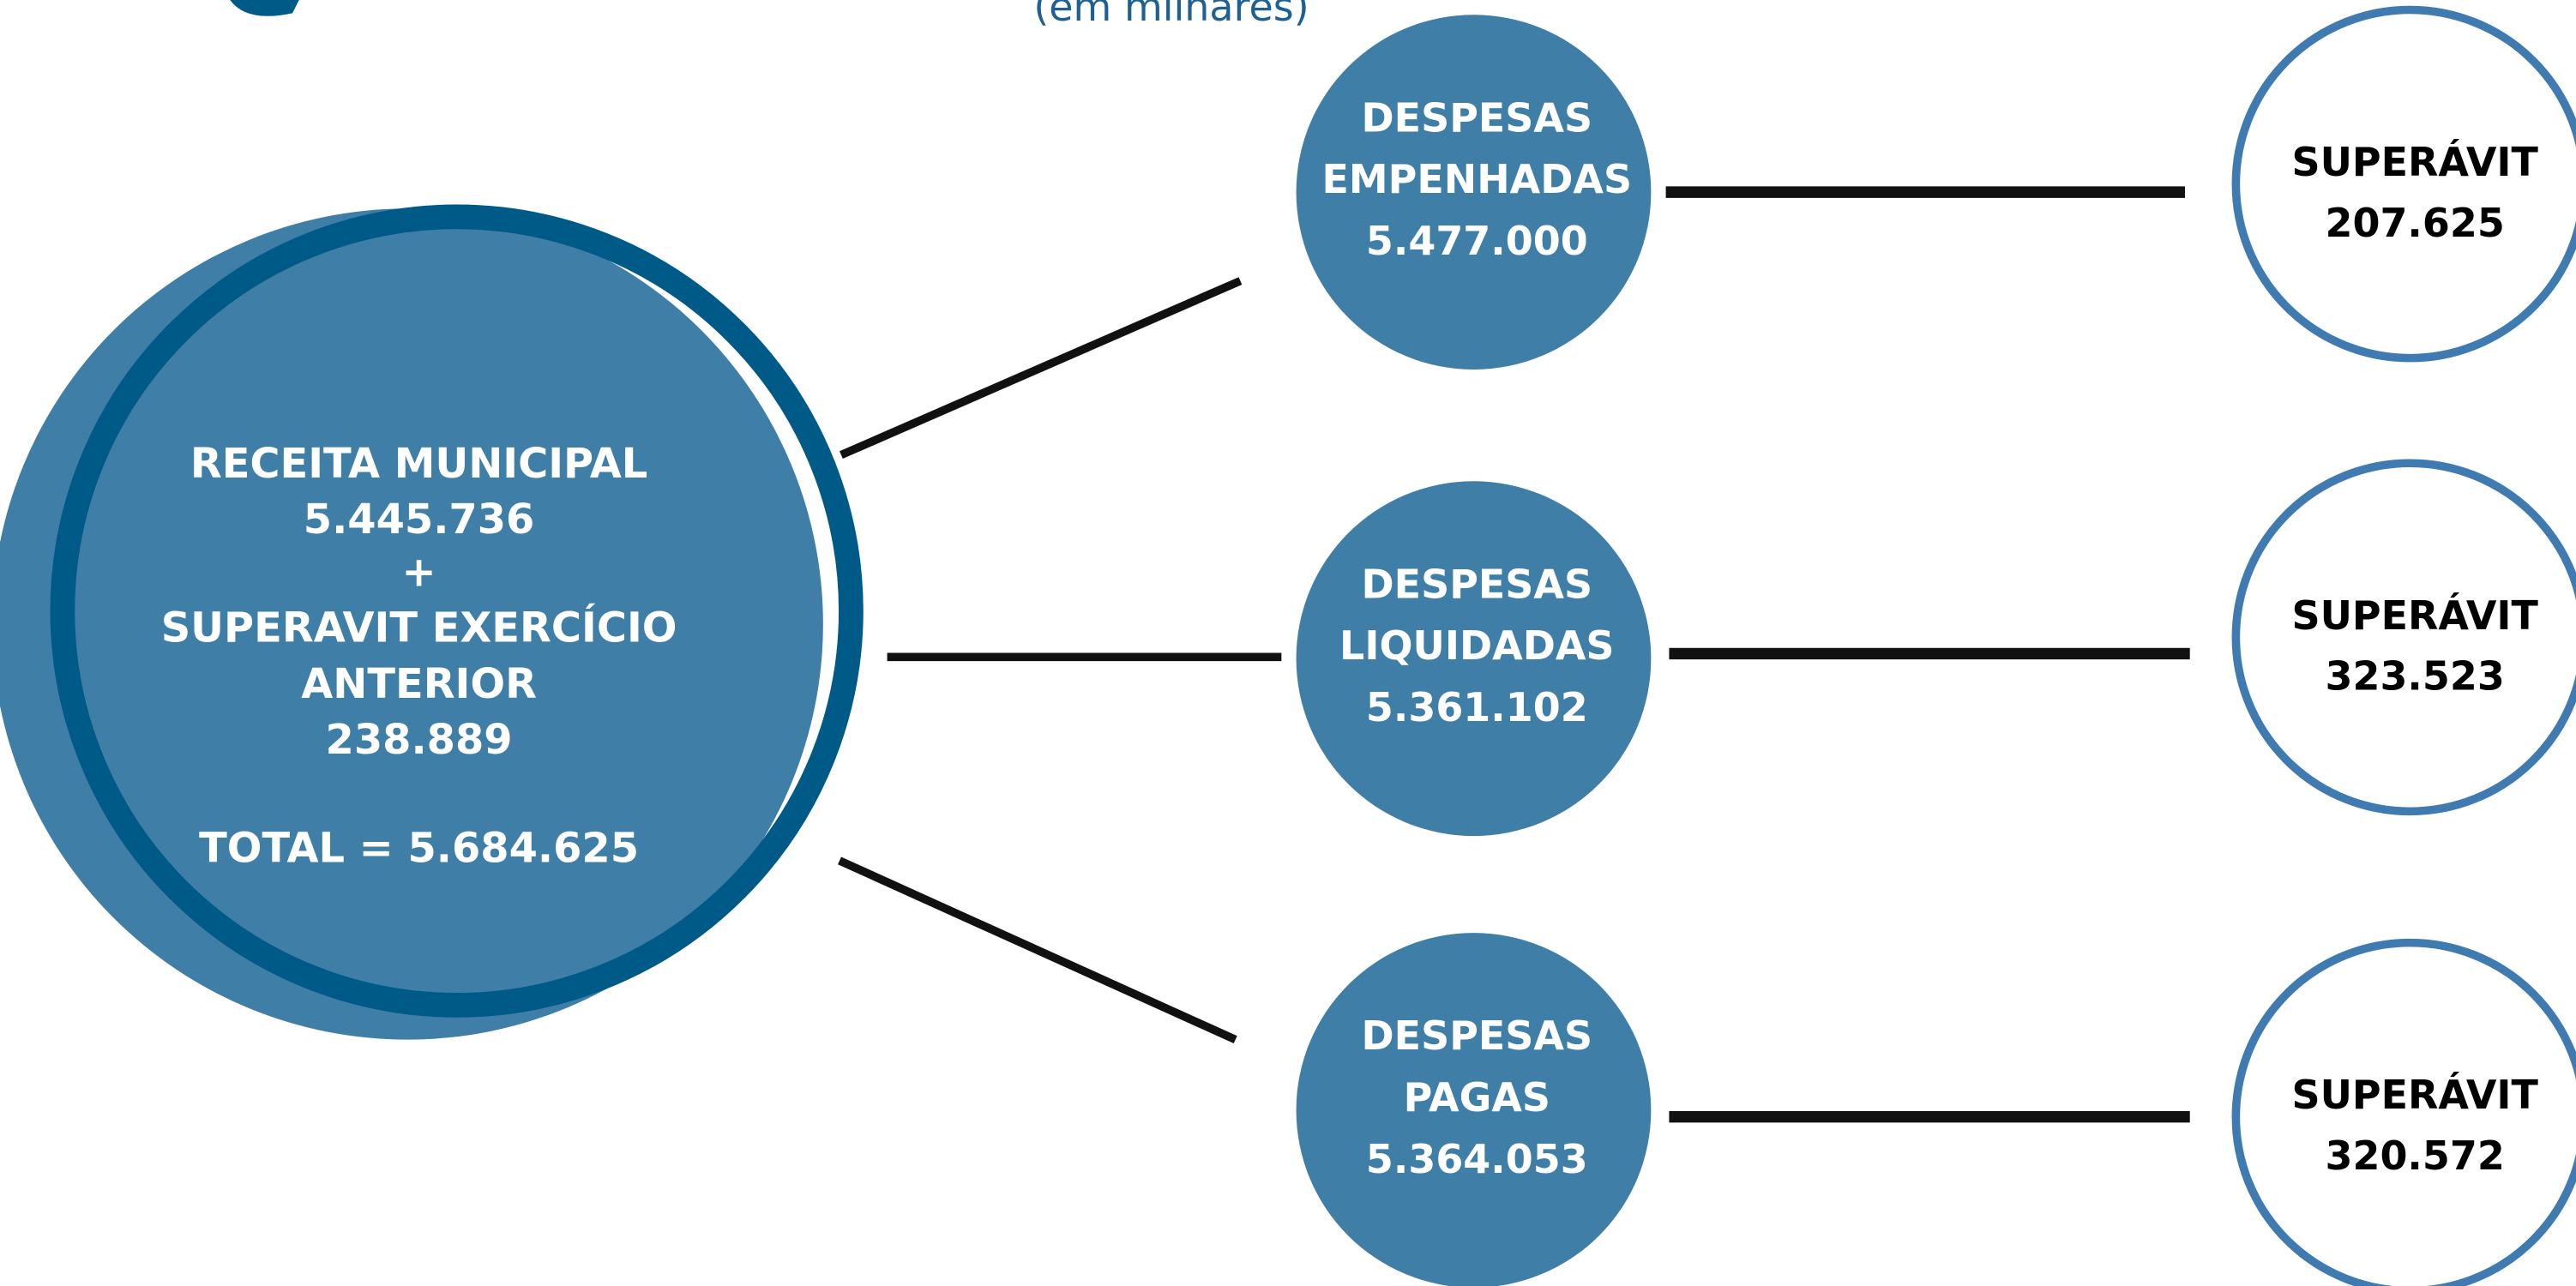 The image size is (2576, 1286). Describe the element at coordinates (419, 628) in the screenshot. I see `source-text: SUPERAVIT EXERCÍCIO` at that location.